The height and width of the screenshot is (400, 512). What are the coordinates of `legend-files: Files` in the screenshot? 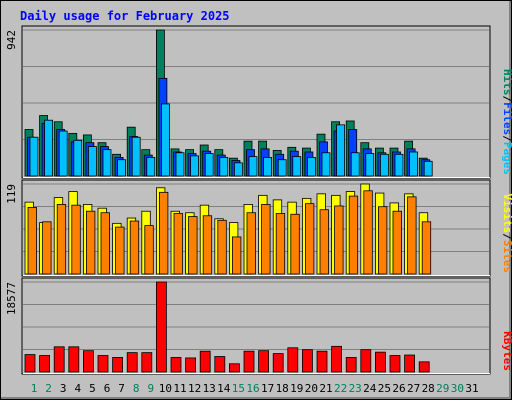 It's located at (506, 118).